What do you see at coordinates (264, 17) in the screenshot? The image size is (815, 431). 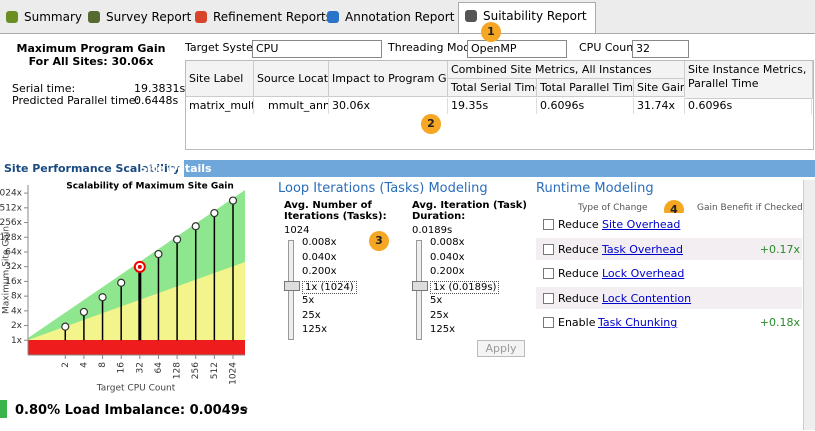 I see `tab: Refinement Reports` at bounding box center [264, 17].